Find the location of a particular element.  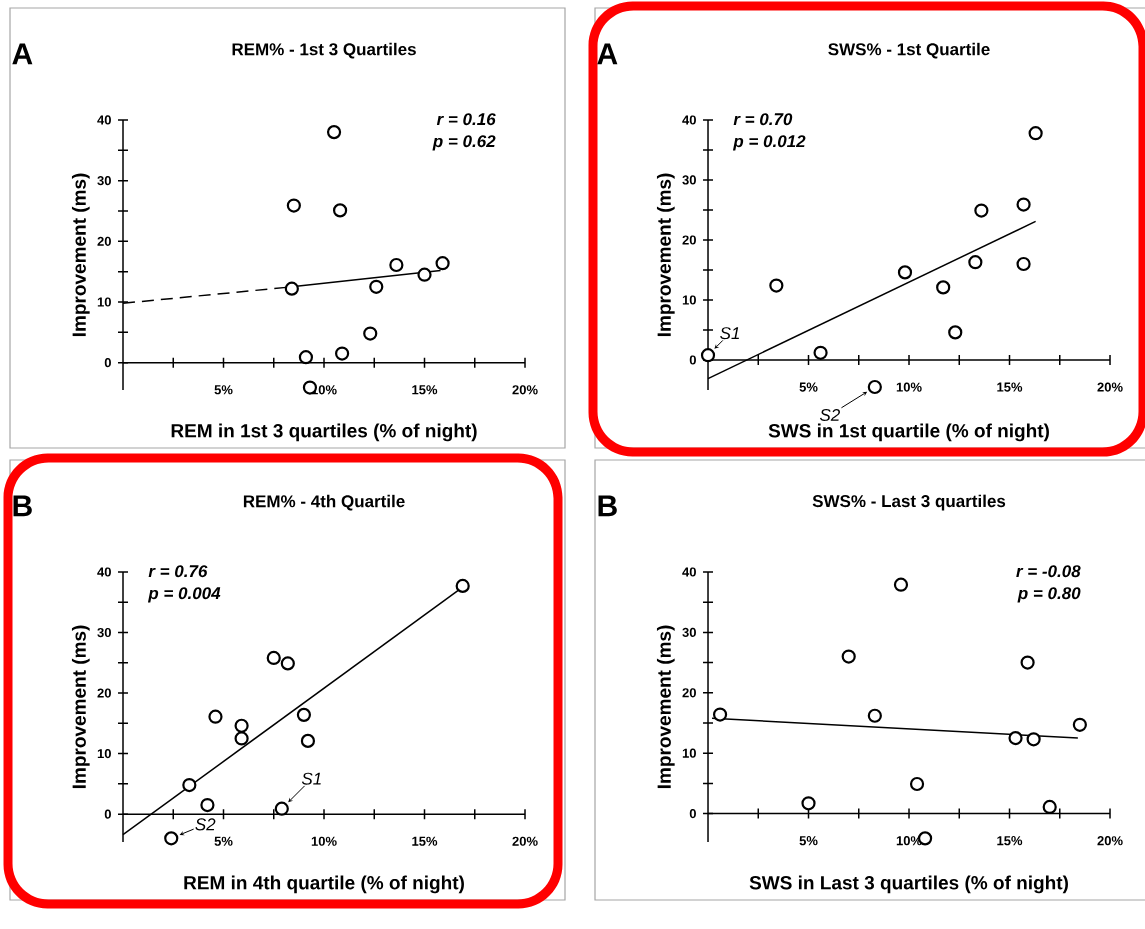

text: A is located at coordinates (607, 54).